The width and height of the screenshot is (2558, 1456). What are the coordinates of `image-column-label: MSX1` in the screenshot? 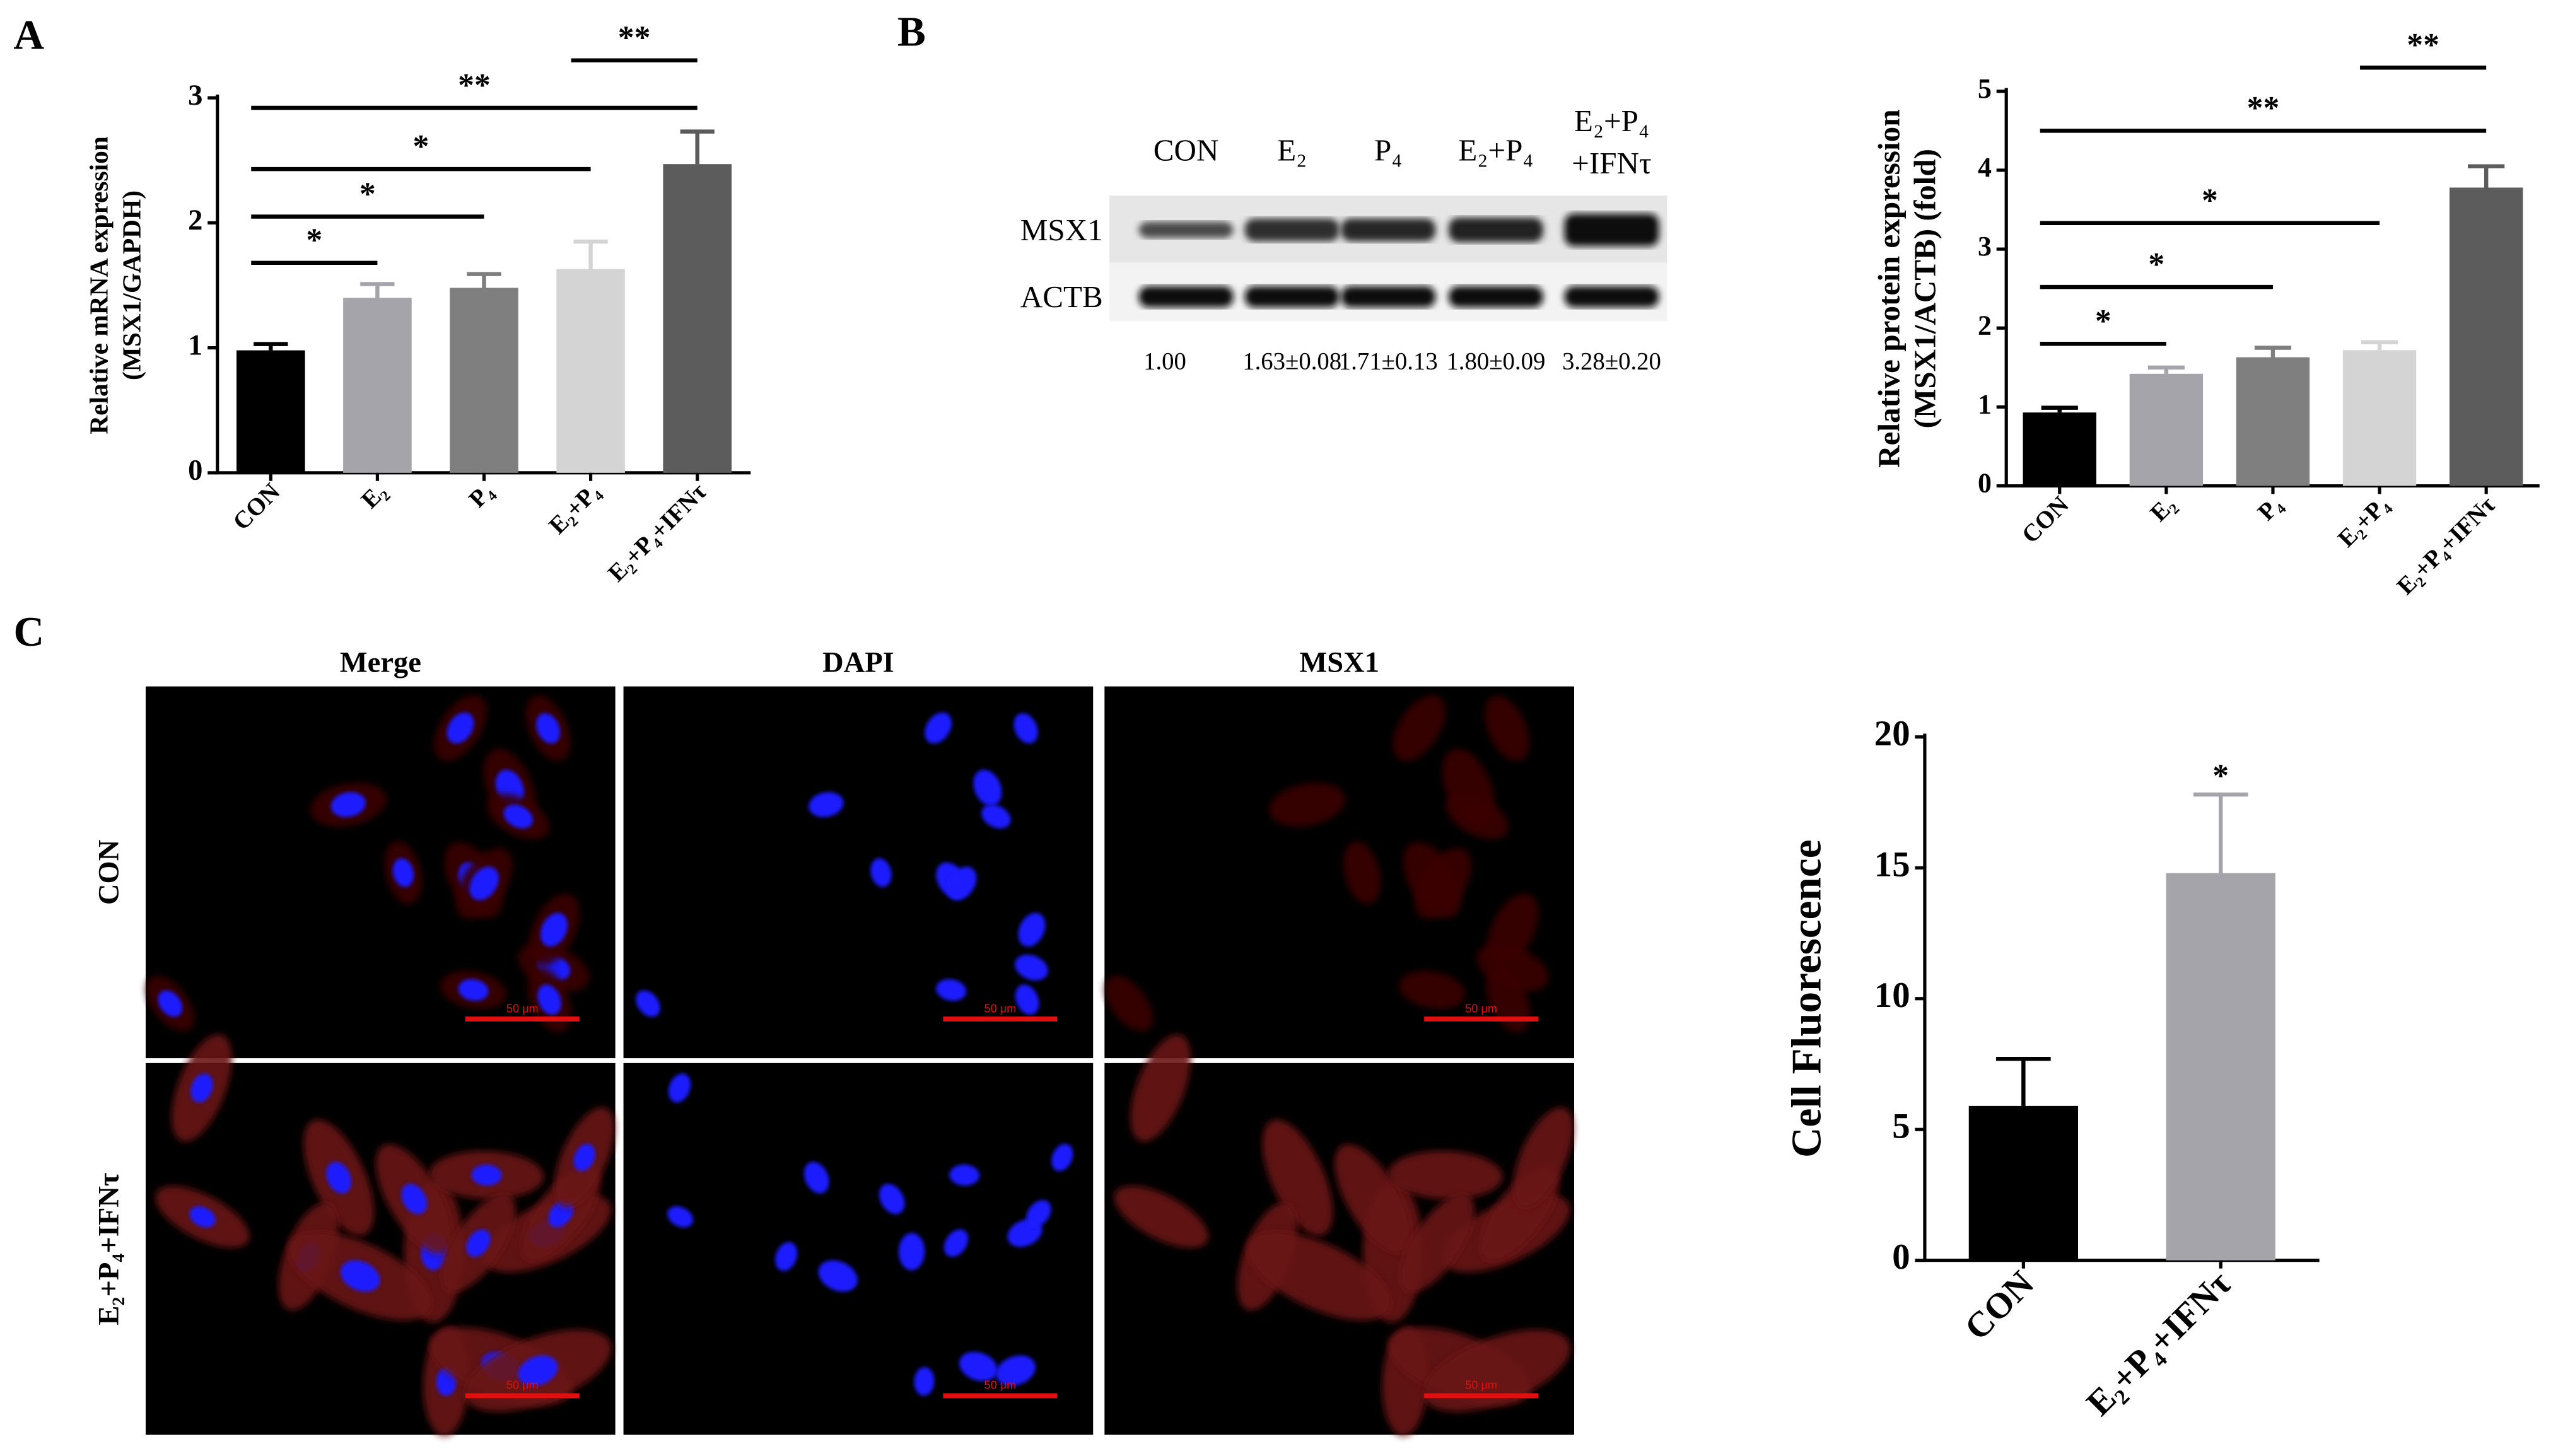 It's located at (1339, 663).